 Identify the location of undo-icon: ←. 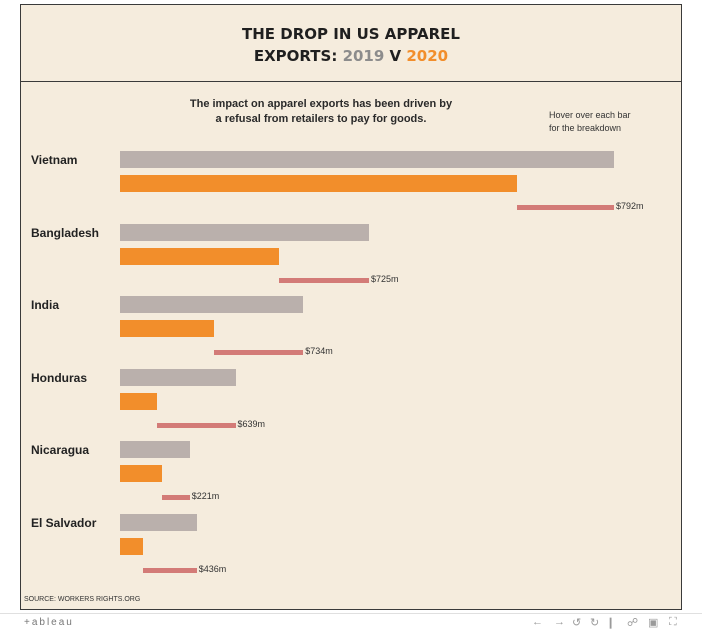
(537, 622).